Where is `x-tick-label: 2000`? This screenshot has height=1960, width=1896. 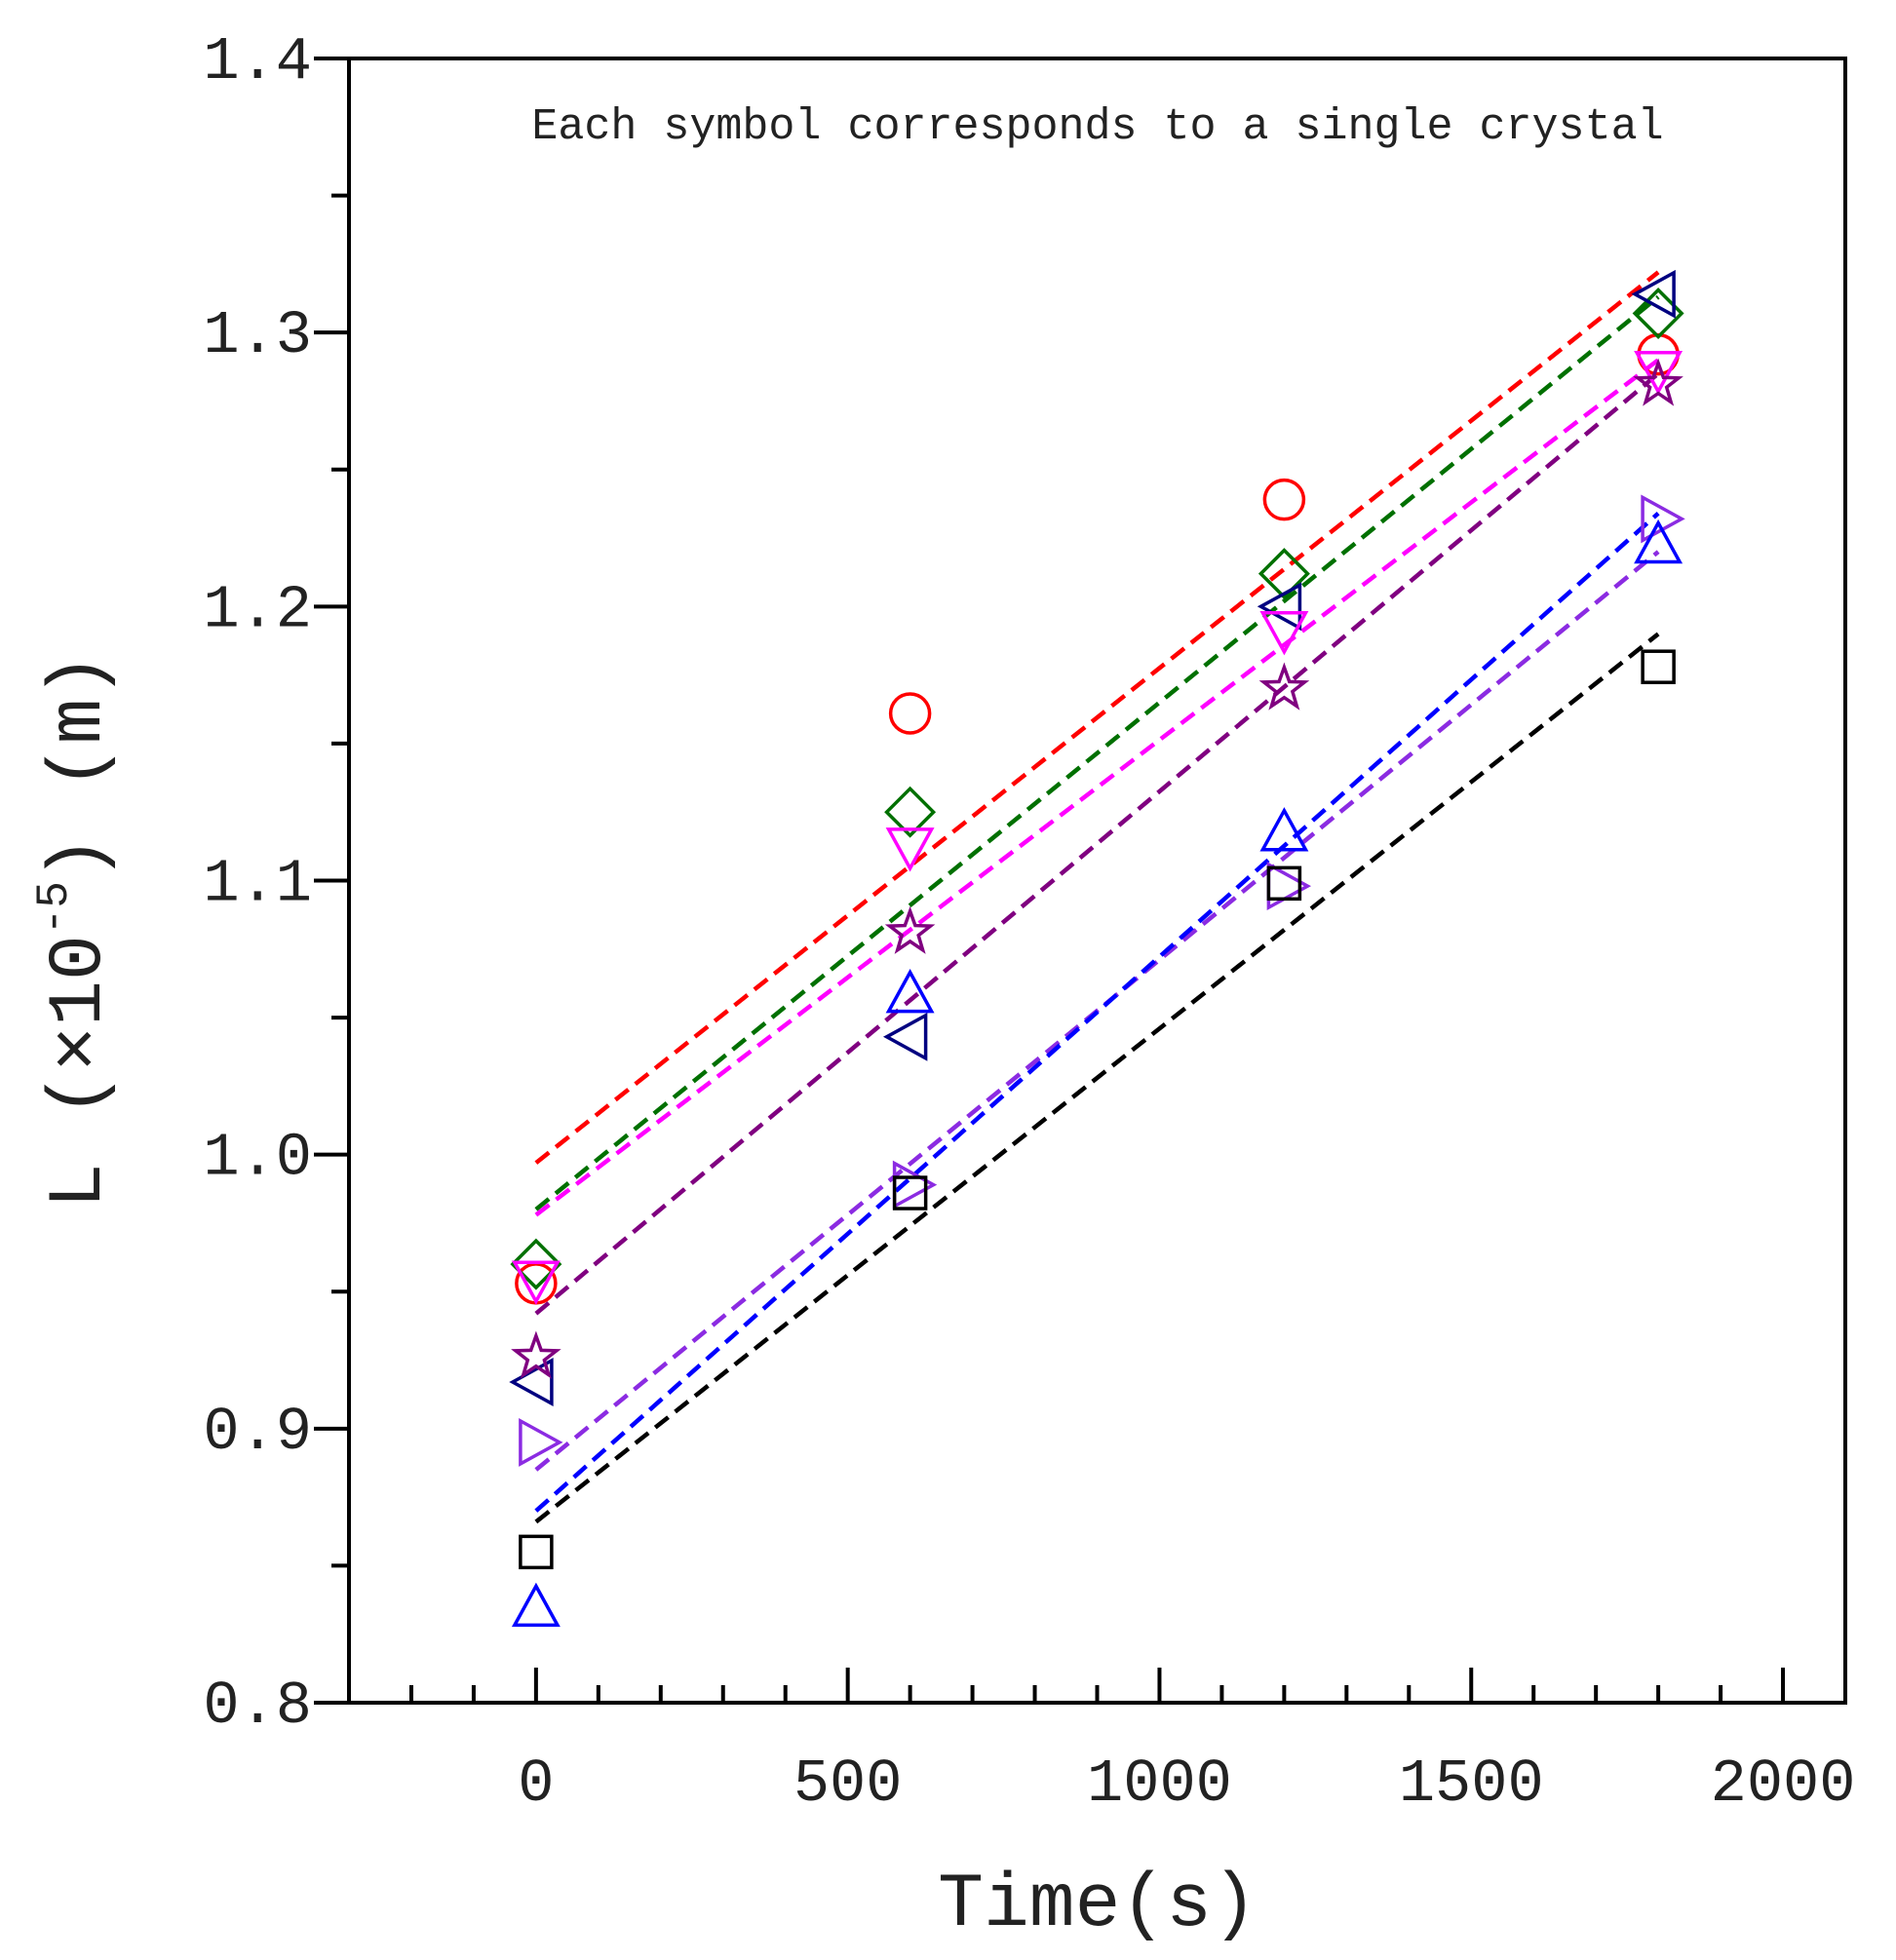
x-tick-label: 2000 is located at coordinates (1783, 1784).